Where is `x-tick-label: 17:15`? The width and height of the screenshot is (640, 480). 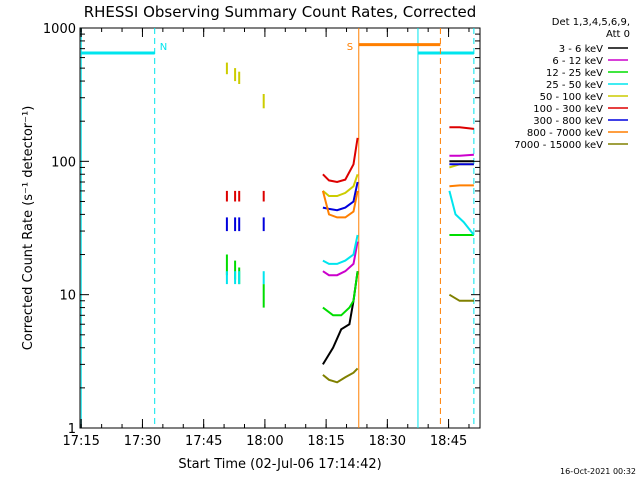
x-tick-label: 17:15 is located at coordinates (80, 441).